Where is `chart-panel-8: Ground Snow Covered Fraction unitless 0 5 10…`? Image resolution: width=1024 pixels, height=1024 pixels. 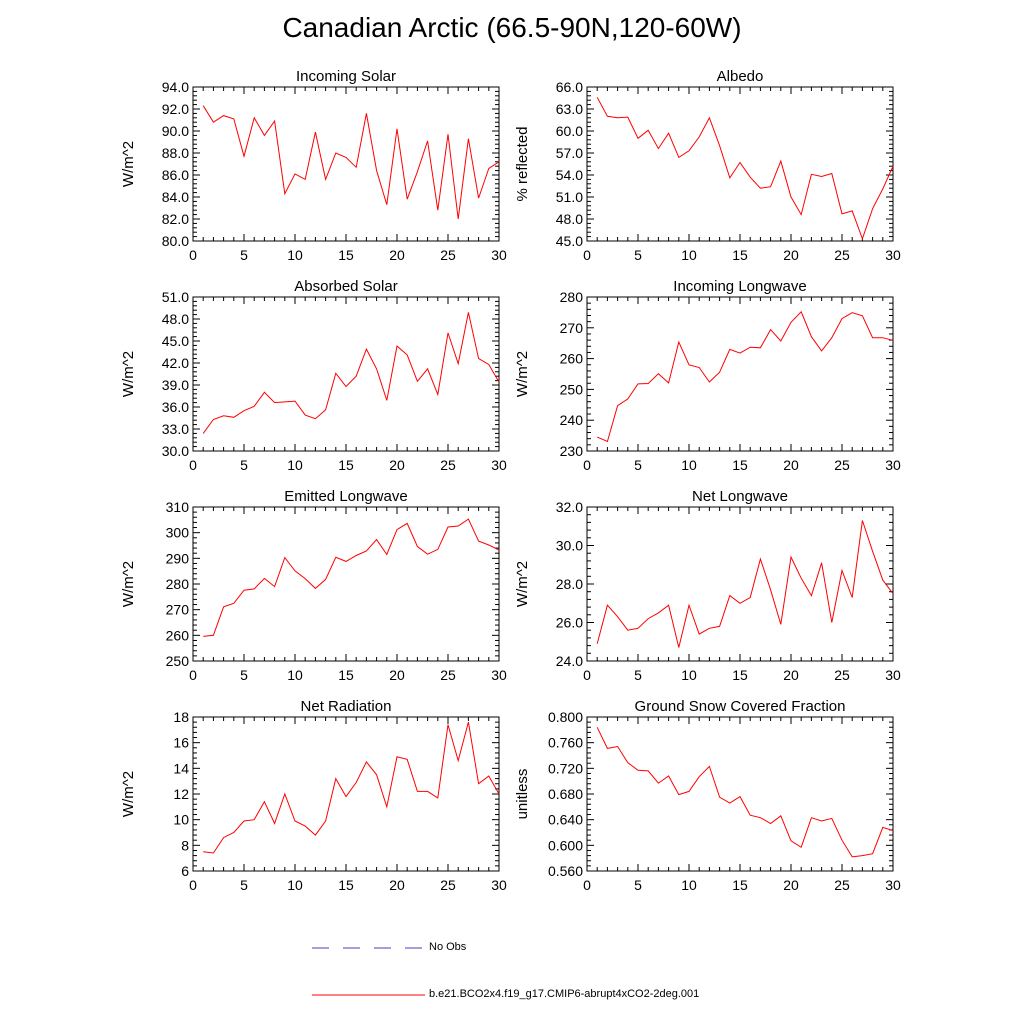
chart-panel-8: Ground Snow Covered Fraction unitless 0 5 10… is located at coordinates (707, 795).